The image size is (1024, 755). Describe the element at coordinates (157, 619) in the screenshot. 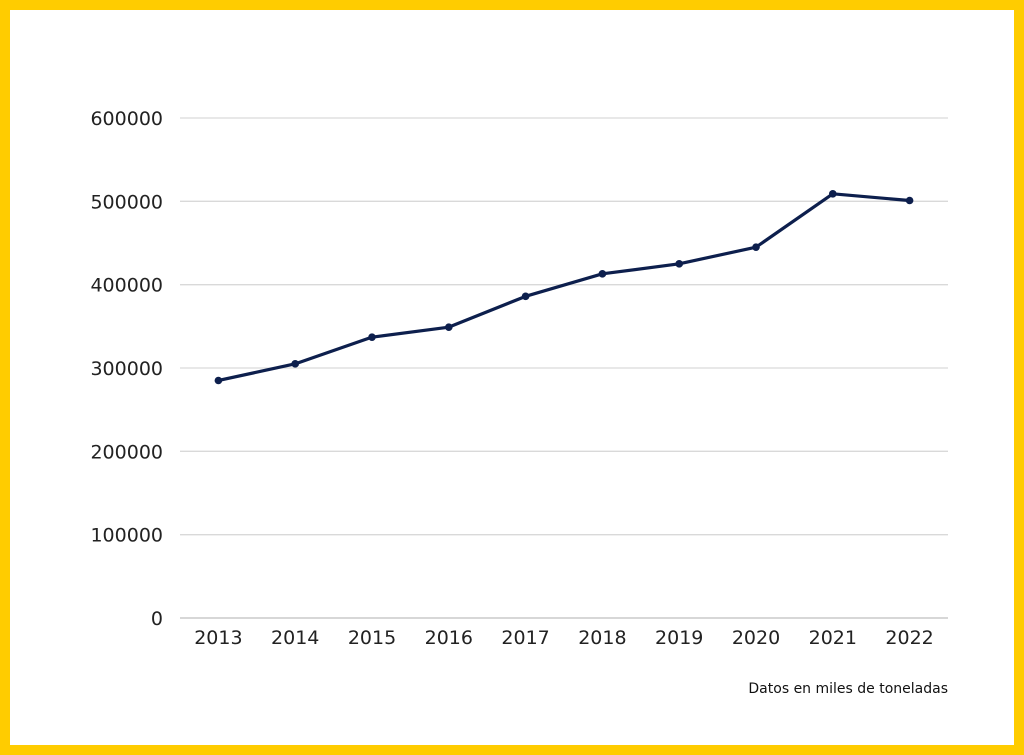

I see `y-tick-label: 0` at that location.